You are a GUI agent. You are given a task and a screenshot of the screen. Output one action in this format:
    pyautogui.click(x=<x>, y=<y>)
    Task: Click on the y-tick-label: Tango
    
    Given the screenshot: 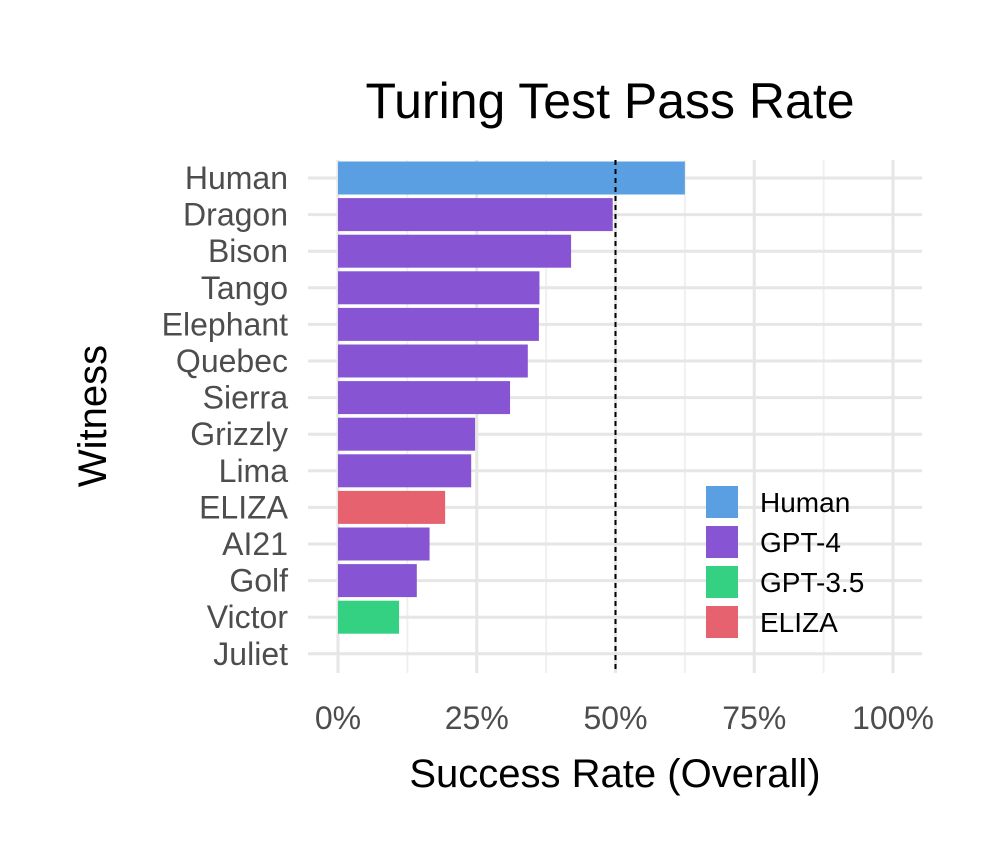 What is the action you would take?
    pyautogui.click(x=244, y=288)
    